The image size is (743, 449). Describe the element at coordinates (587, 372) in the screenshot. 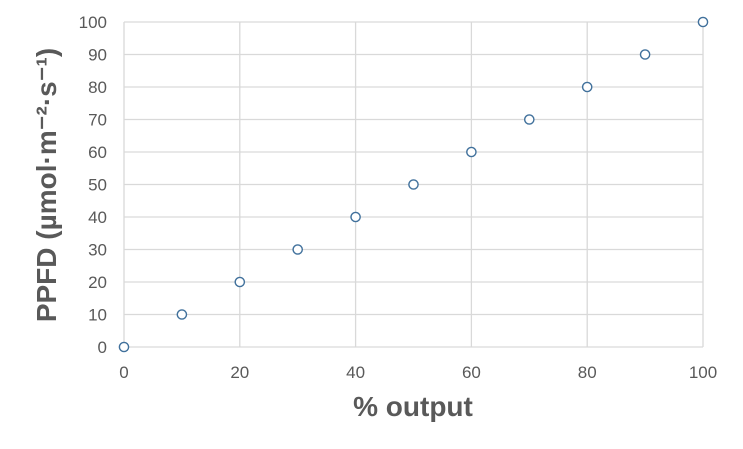

I see `x-tick-label: 80` at that location.